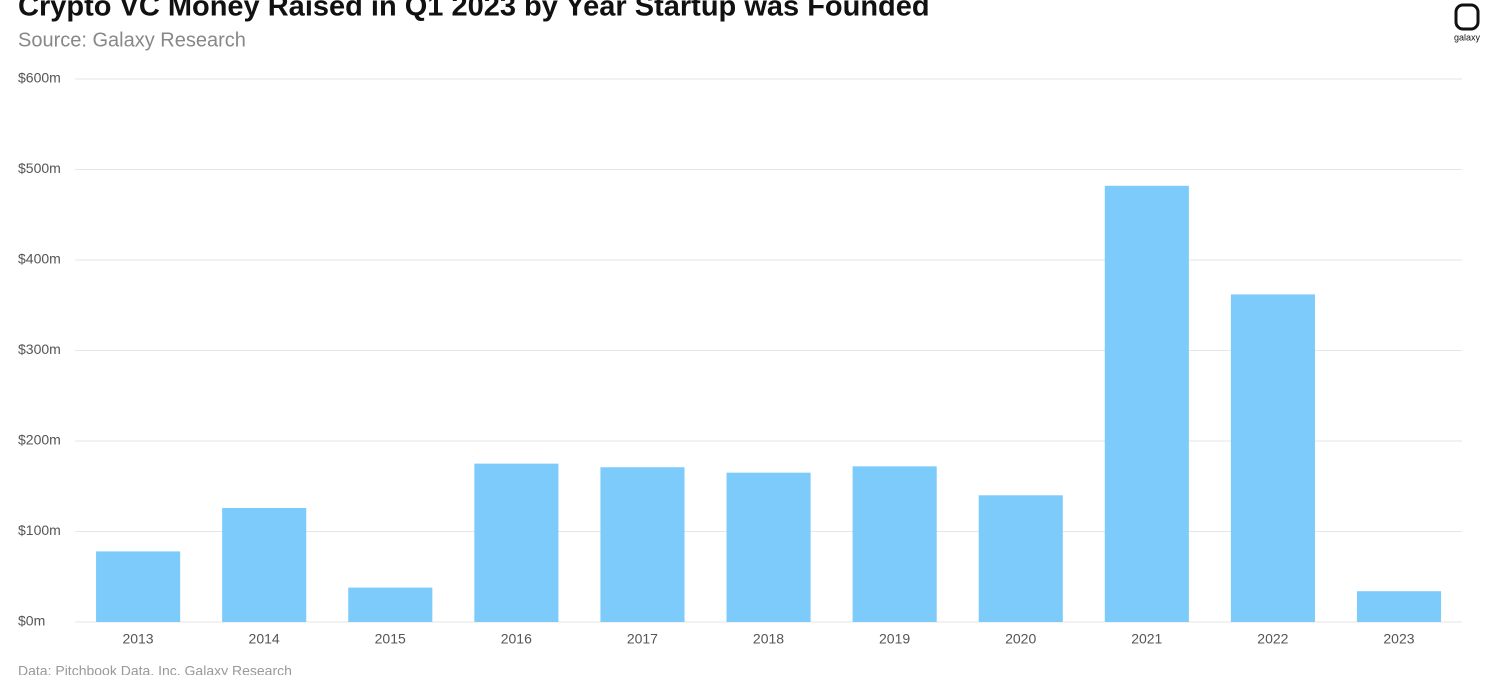  What do you see at coordinates (39, 168) in the screenshot?
I see `y-tick-label: $500m` at bounding box center [39, 168].